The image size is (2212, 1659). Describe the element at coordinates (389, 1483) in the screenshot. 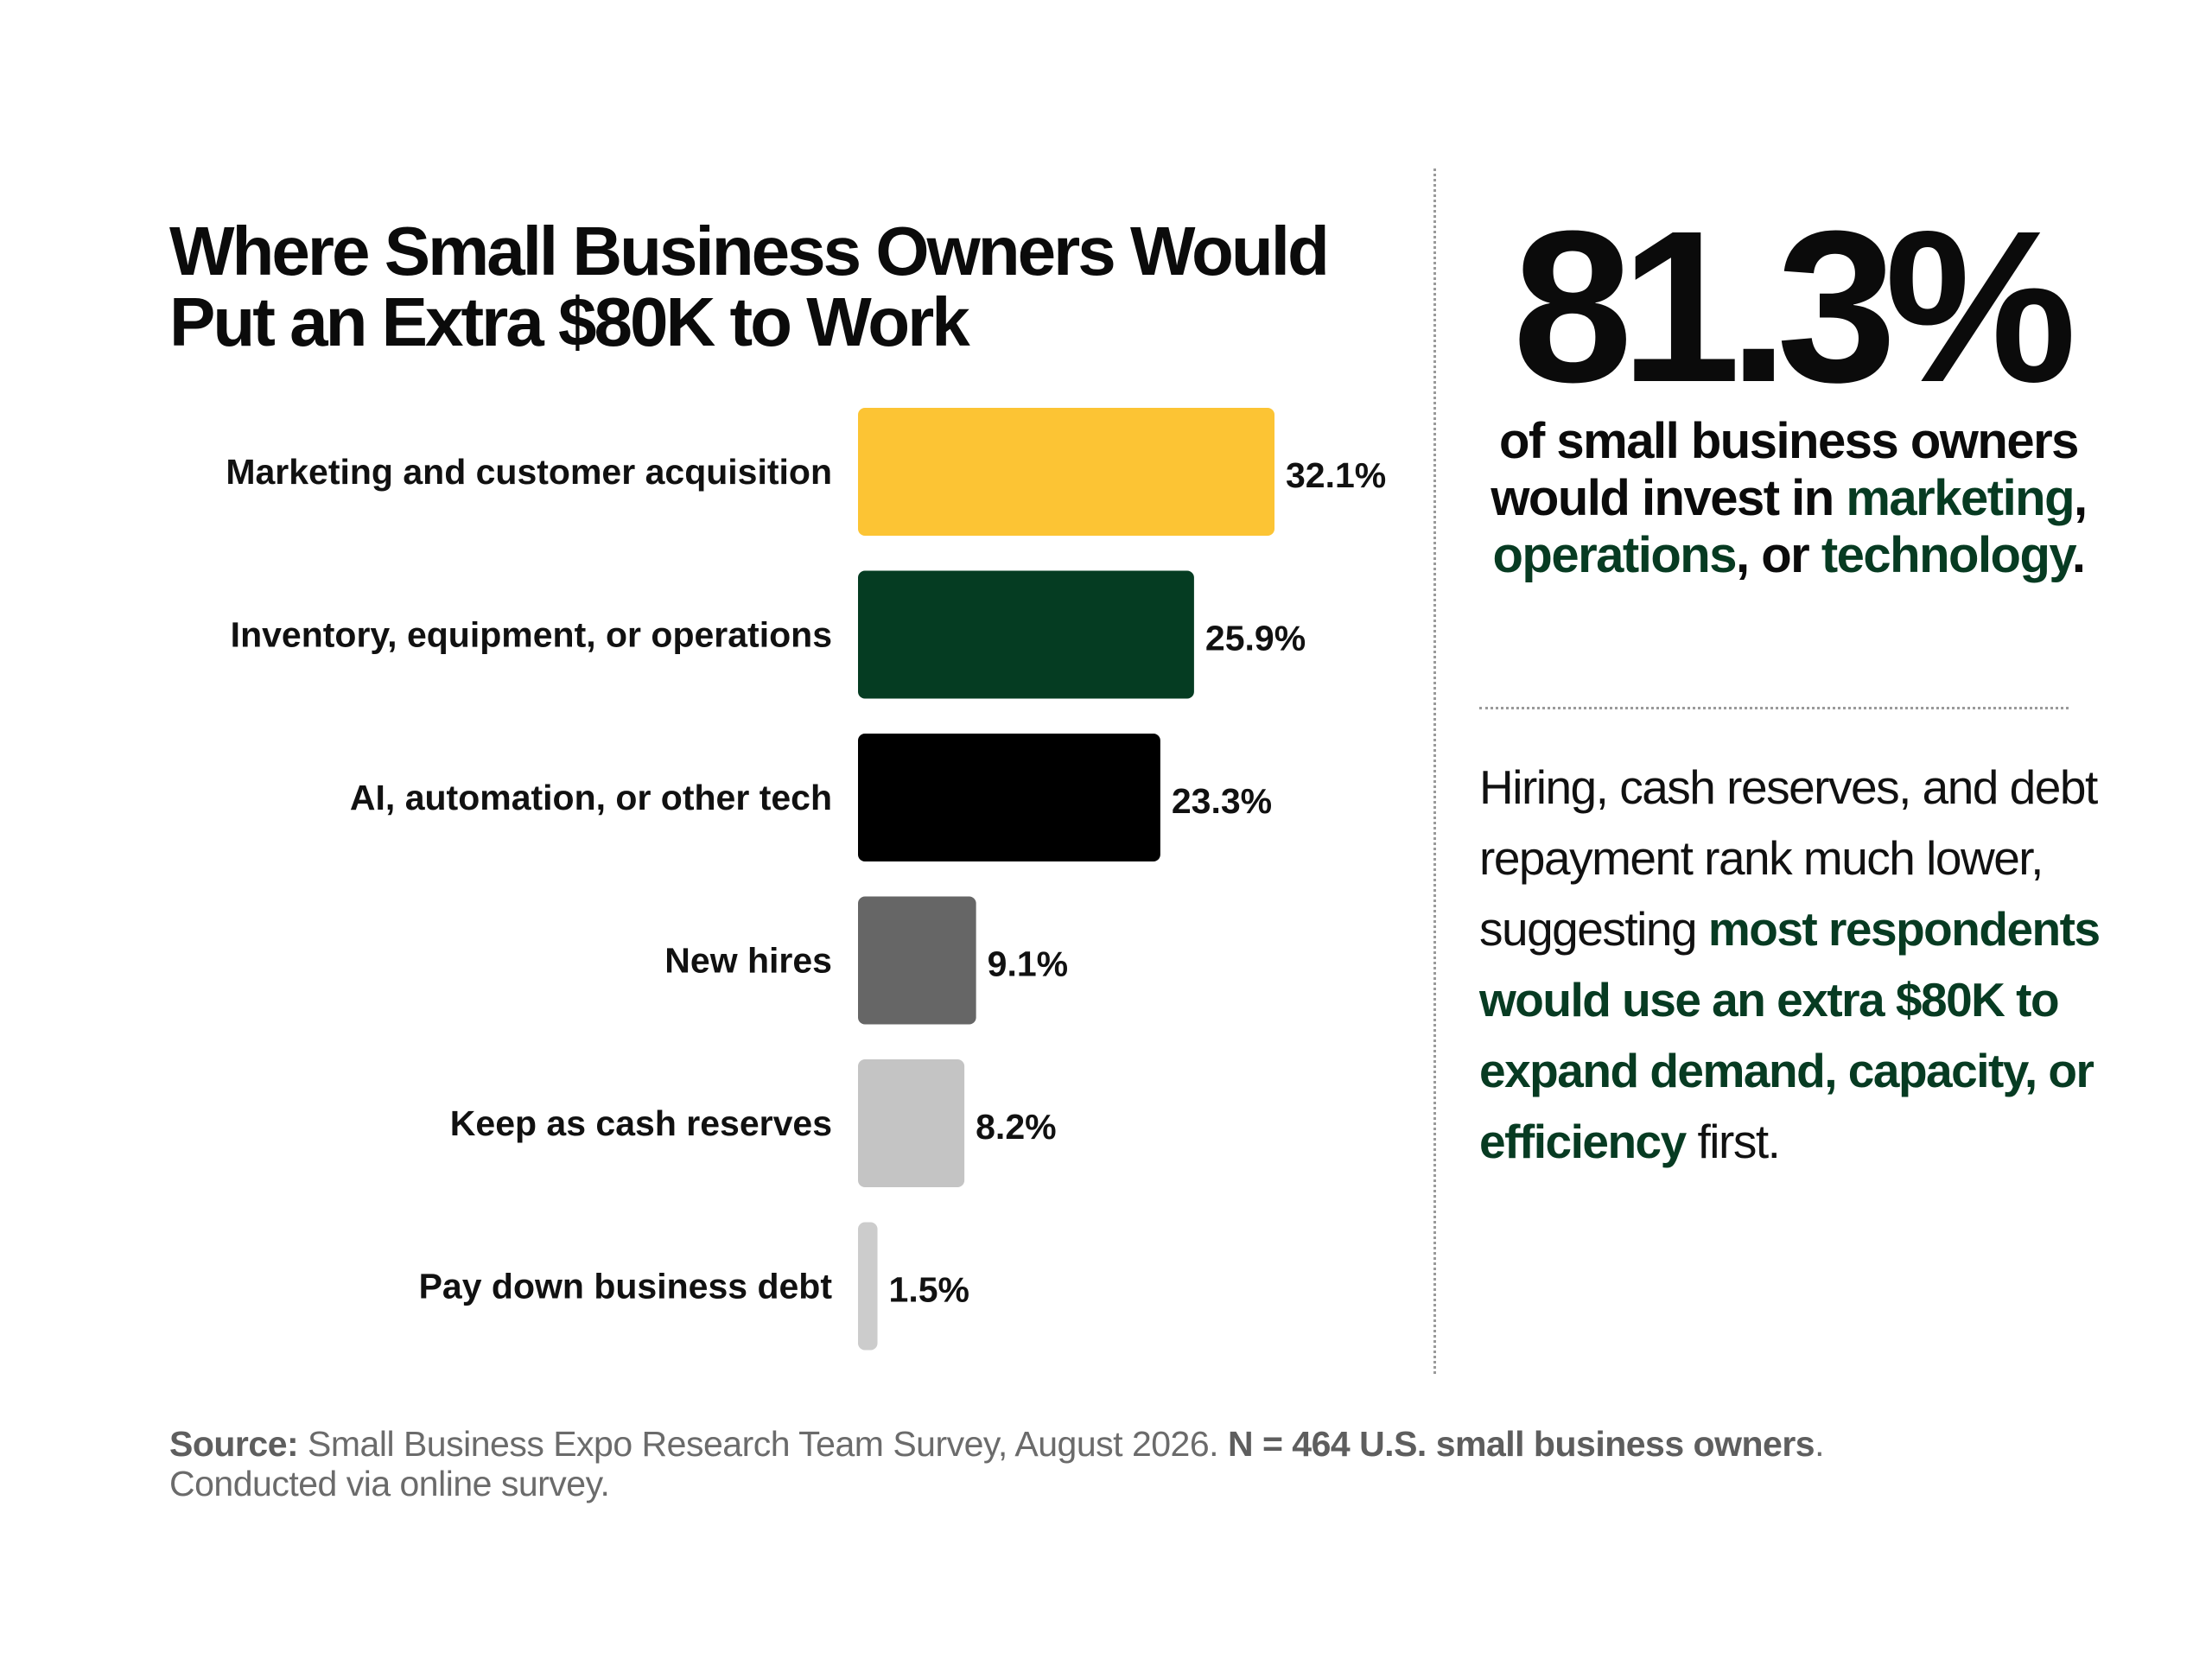

I see `method-line: Conducted via online survey.` at that location.